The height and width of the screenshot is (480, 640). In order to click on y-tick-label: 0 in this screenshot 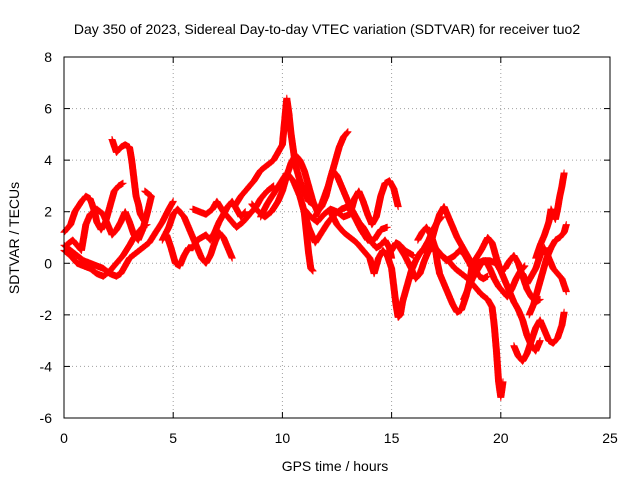, I will do `click(48, 263)`.